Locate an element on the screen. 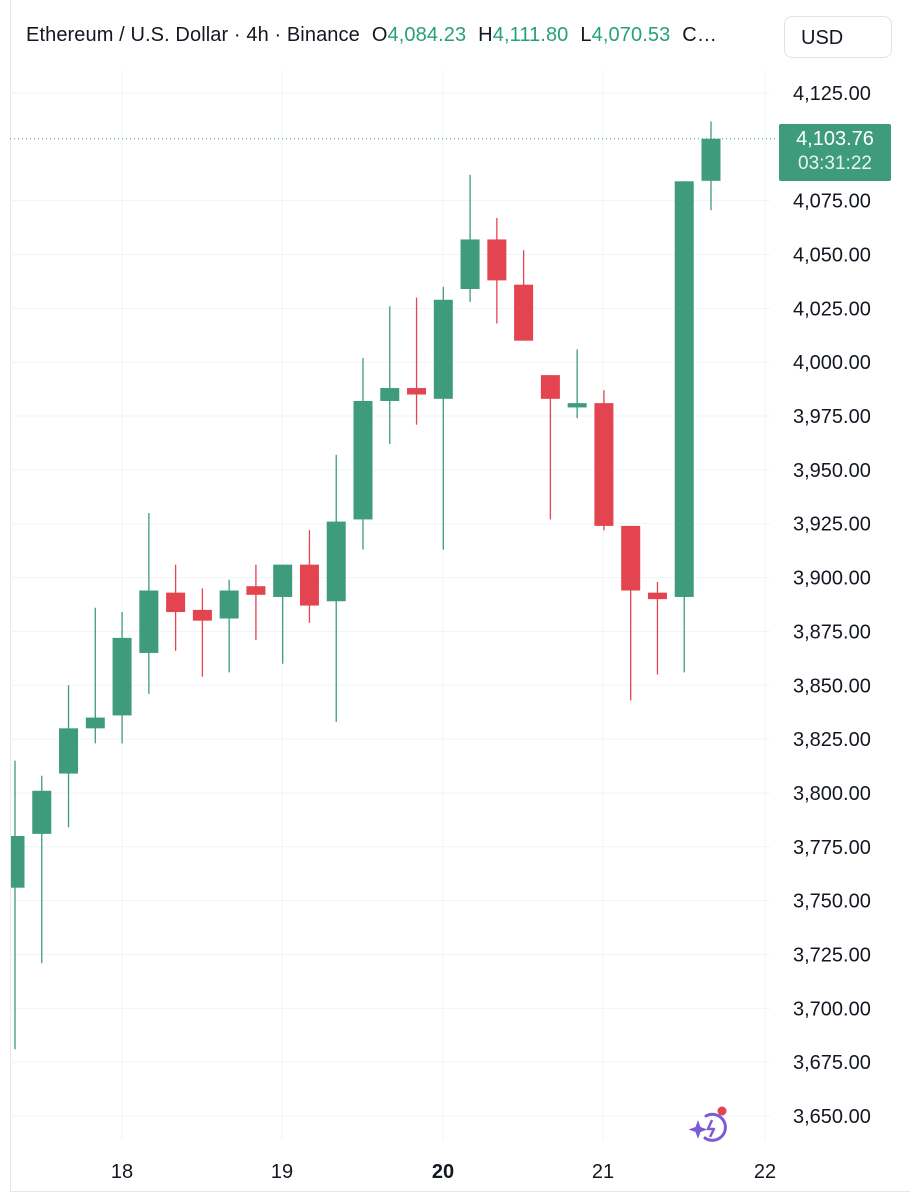 The width and height of the screenshot is (910, 1200). price-tick-label: 4,125.00 is located at coordinates (832, 94).